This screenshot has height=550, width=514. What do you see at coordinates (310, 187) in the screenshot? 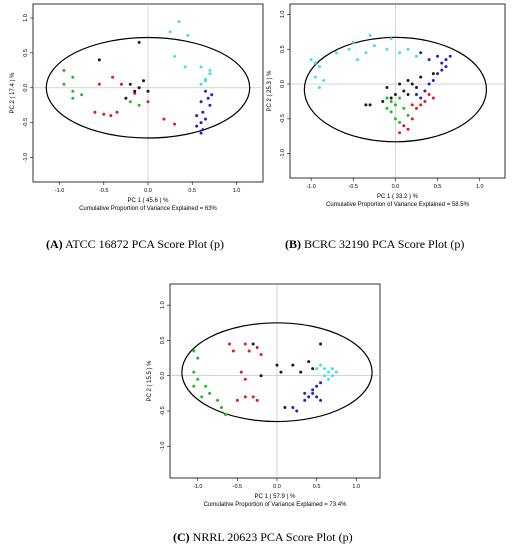
I see `x-tick-label: -1.0` at bounding box center [310, 187].